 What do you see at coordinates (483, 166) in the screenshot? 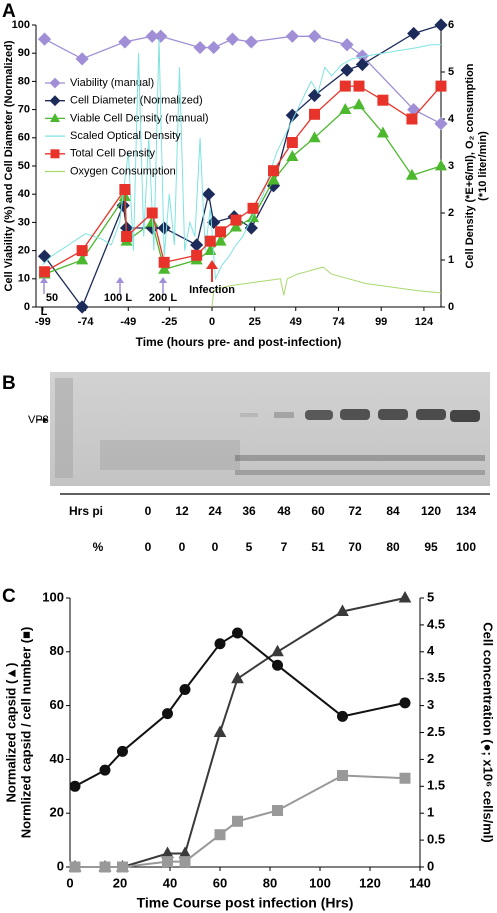
I see `y2-axis-label: (*10 liter/min)` at bounding box center [483, 166].